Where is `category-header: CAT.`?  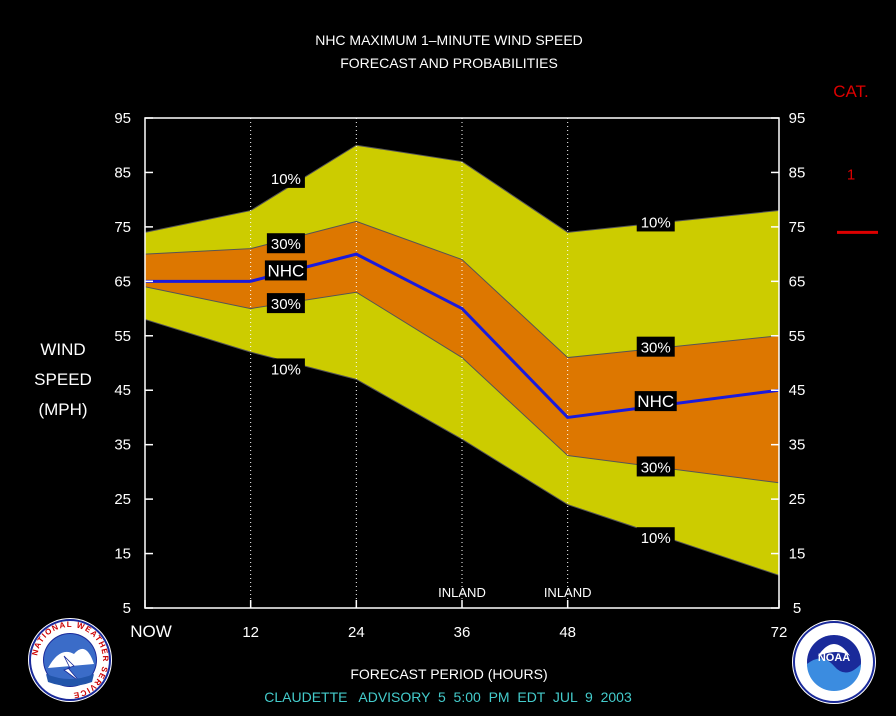
category-header: CAT. is located at coordinates (851, 91).